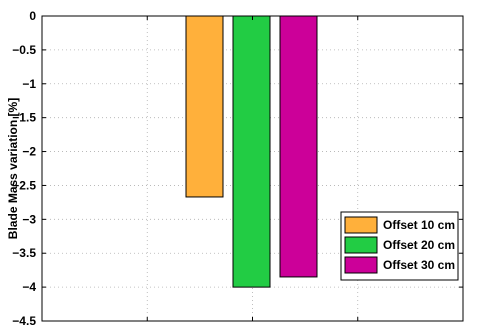 The image size is (481, 329). I want to click on y-tick-label: −1, so click(29, 84).